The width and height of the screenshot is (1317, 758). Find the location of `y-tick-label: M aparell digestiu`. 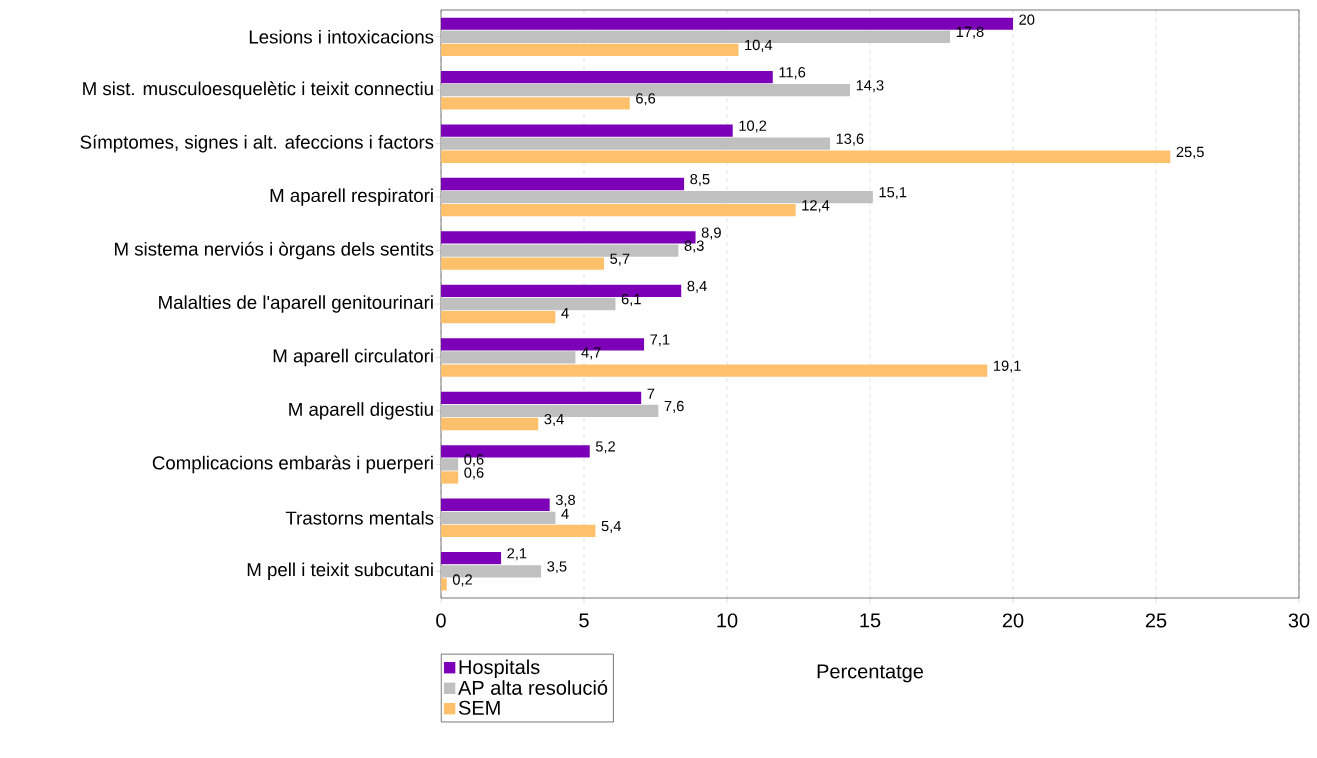

y-tick-label: M aparell digestiu is located at coordinates (361, 411).